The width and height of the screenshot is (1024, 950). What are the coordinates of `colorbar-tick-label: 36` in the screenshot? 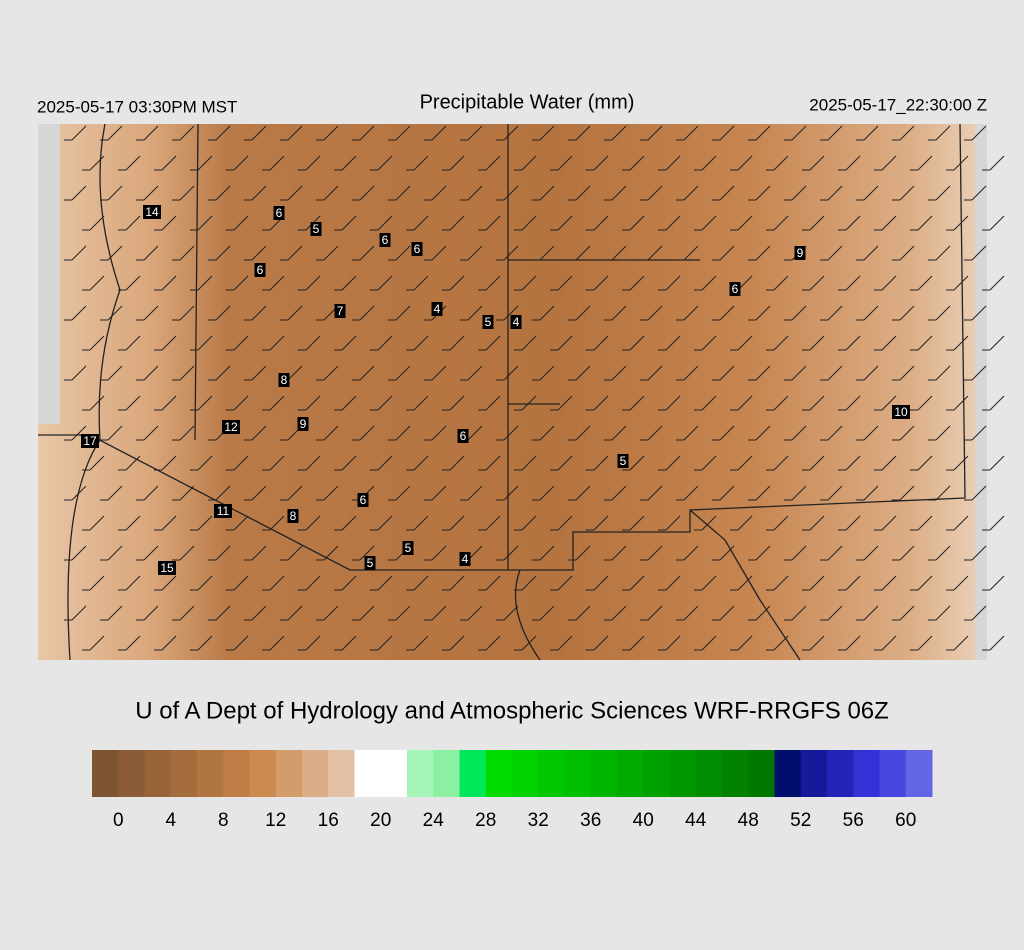 It's located at (590, 820).